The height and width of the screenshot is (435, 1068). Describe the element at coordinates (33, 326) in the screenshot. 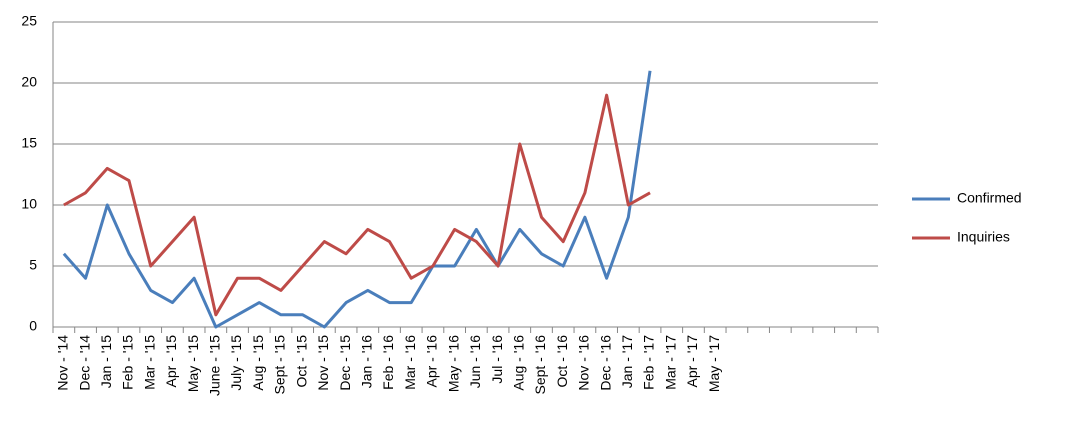

I see `y-tick-label: 0` at that location.